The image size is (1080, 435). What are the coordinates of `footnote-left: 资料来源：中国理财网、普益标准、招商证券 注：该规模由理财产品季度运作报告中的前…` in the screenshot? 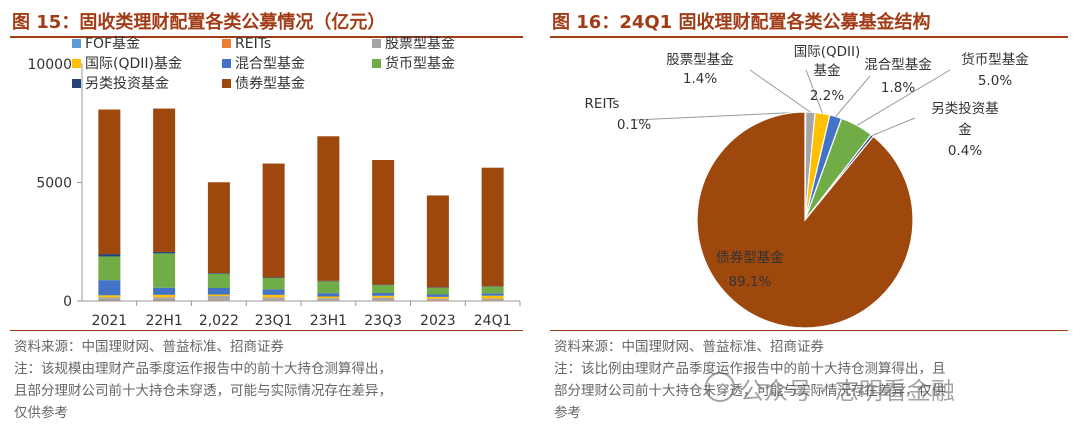 It's located at (267, 380).